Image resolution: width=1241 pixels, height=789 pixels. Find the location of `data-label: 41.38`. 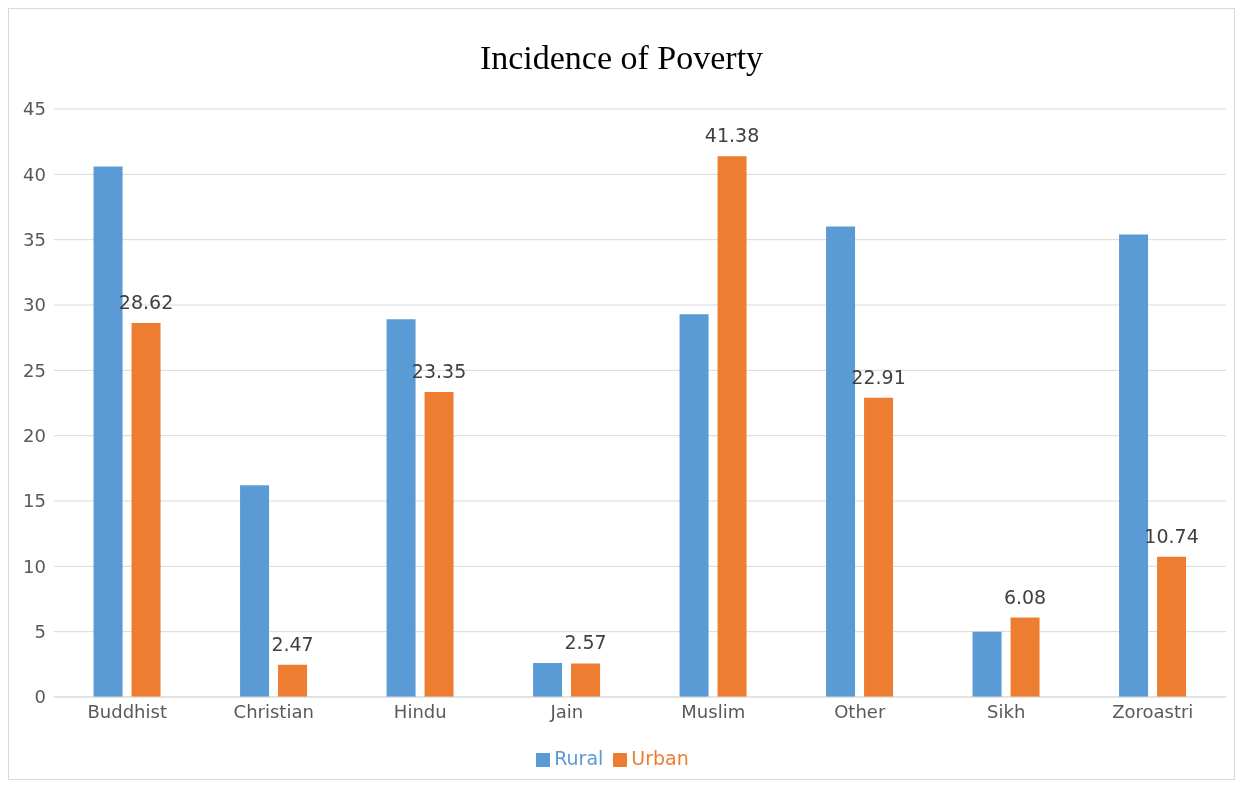

data-label: 41.38 is located at coordinates (732, 135).